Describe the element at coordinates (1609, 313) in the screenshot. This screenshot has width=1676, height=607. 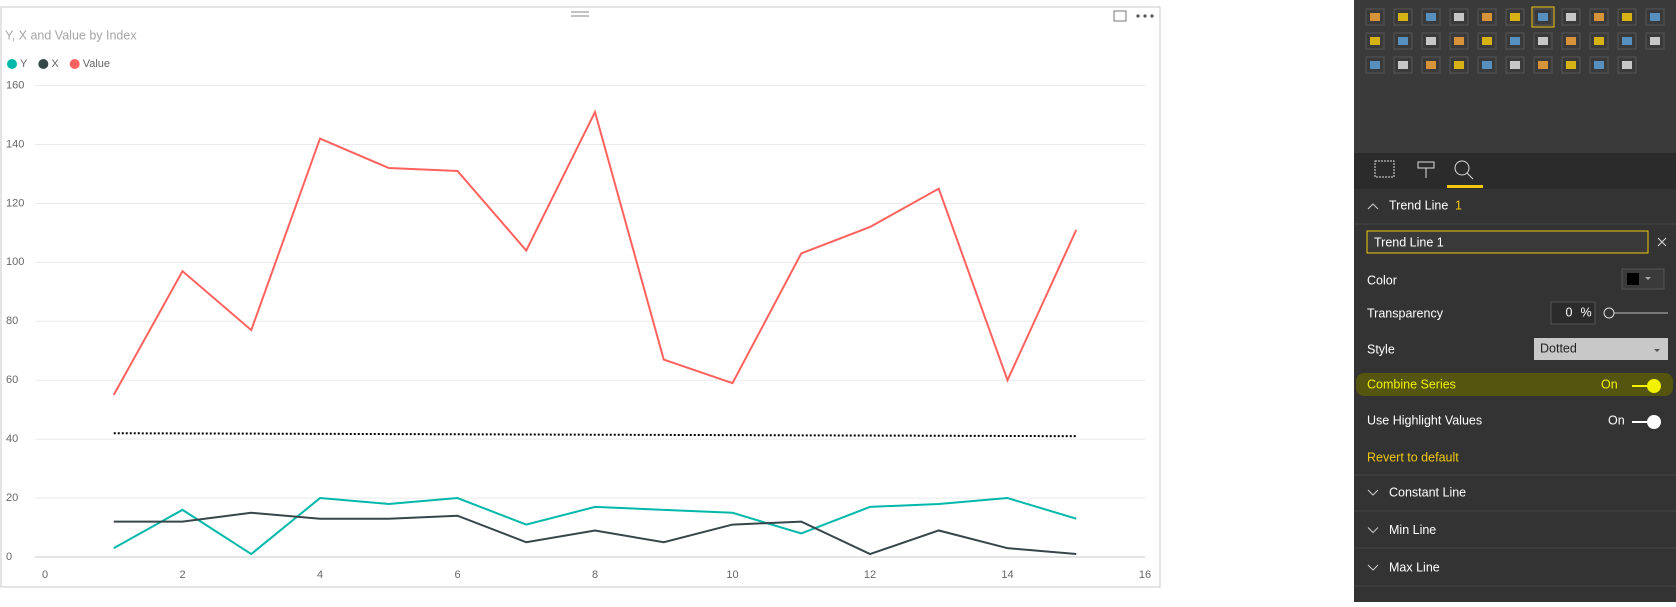
I see `slider-knob` at that location.